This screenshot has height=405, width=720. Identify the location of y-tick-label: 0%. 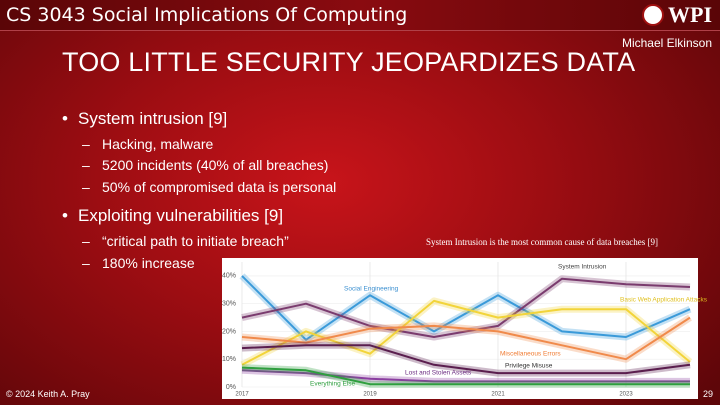
(231, 387).